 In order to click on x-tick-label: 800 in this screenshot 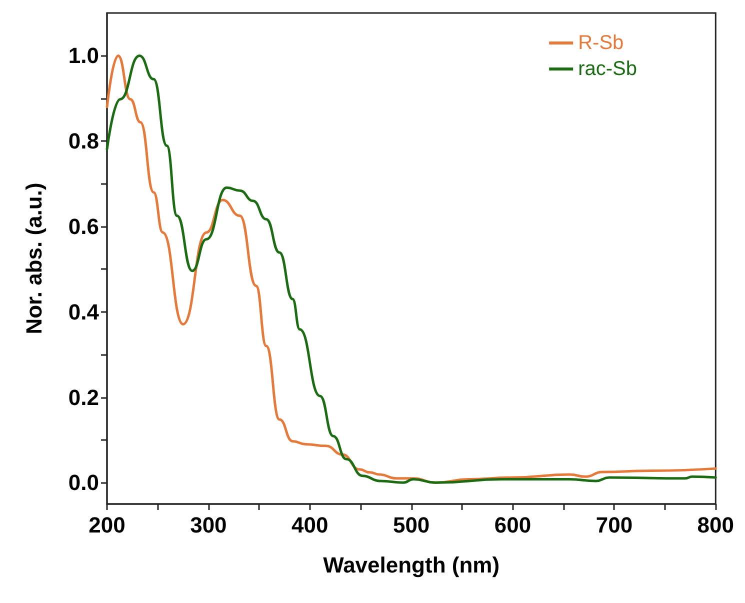, I will do `click(715, 525)`.